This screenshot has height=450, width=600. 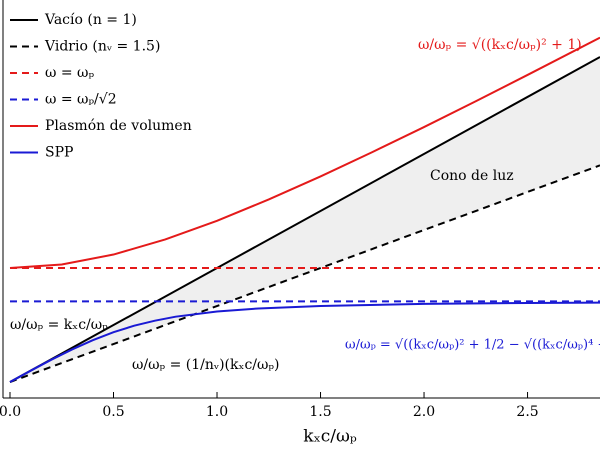 I want to click on x-axis-label: kₓc/ωₚ, so click(x=330, y=437).